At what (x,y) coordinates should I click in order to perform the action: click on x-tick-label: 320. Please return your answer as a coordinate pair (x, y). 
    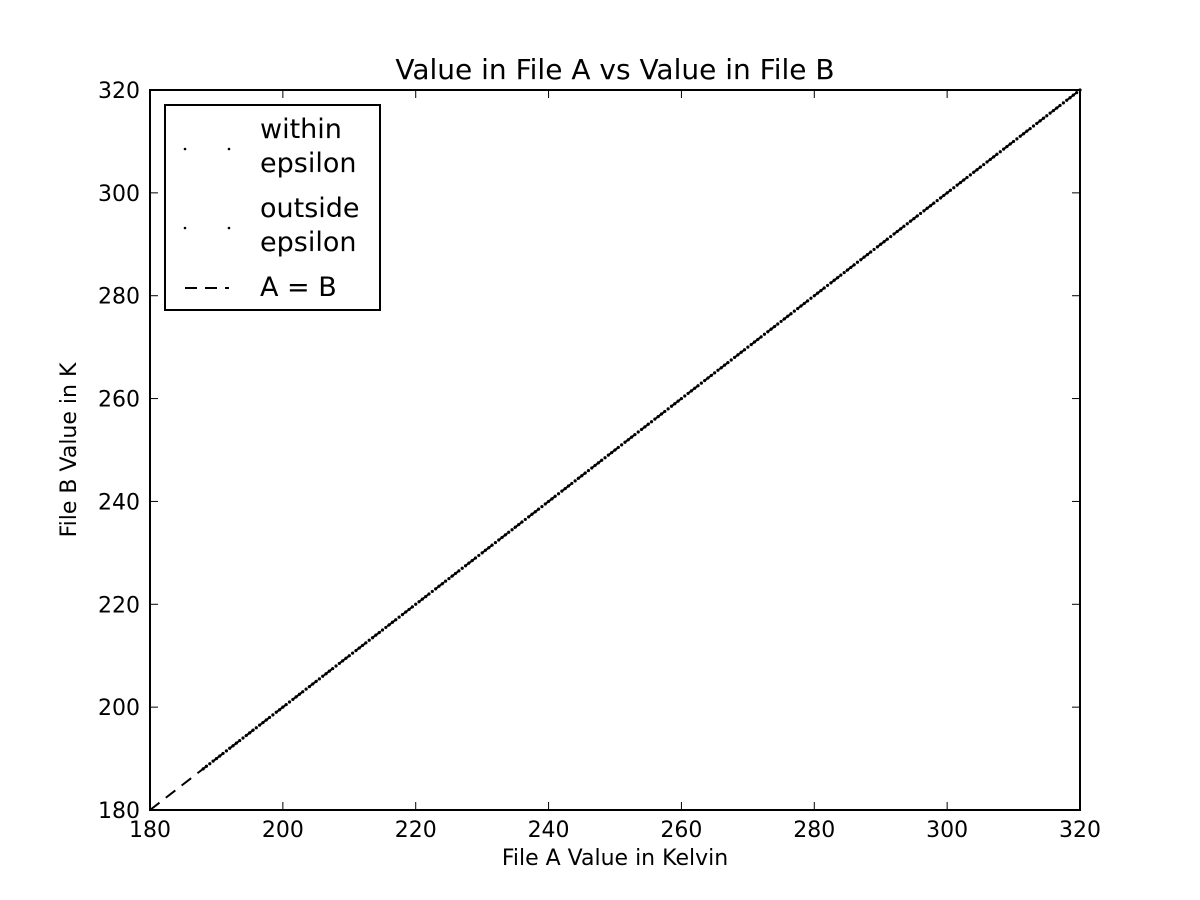
    Looking at the image, I should click on (1080, 830).